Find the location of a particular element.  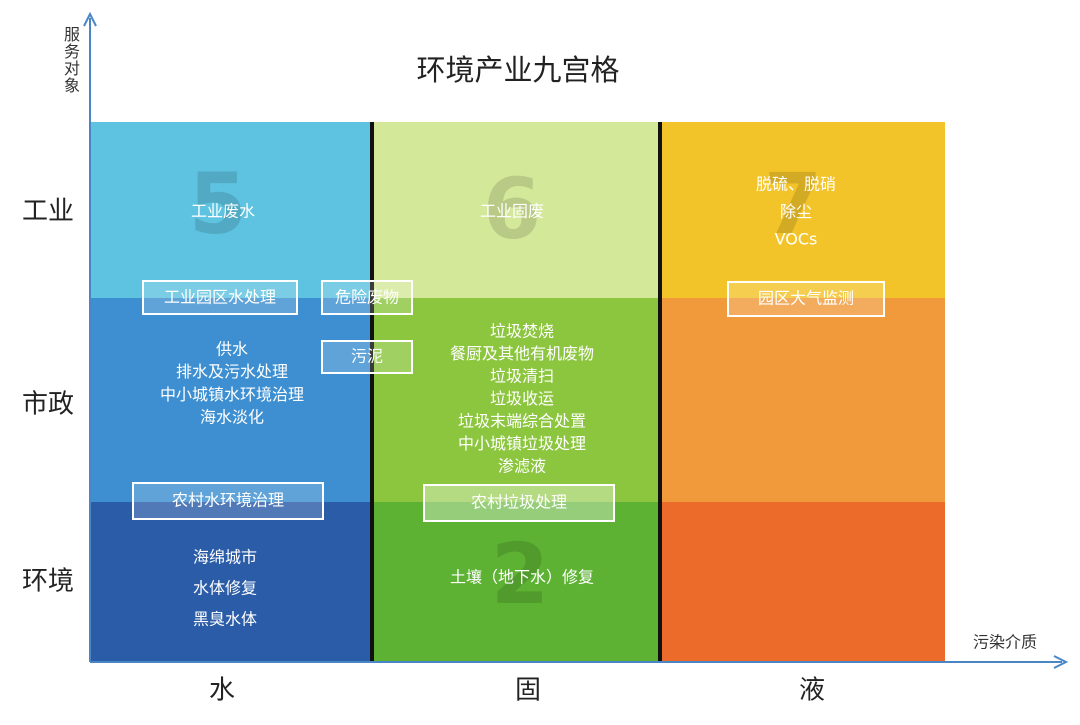

cell-text: 土壤（地下水）修复 is located at coordinates (522, 577).